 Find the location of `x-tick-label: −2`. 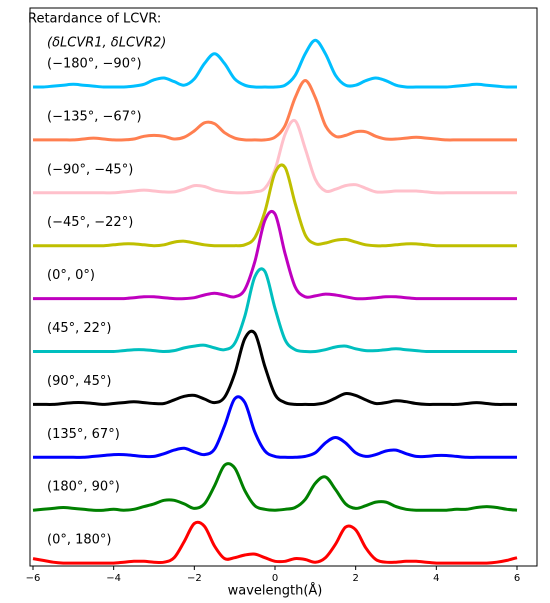

x-tick-label: −2 is located at coordinates (194, 578).